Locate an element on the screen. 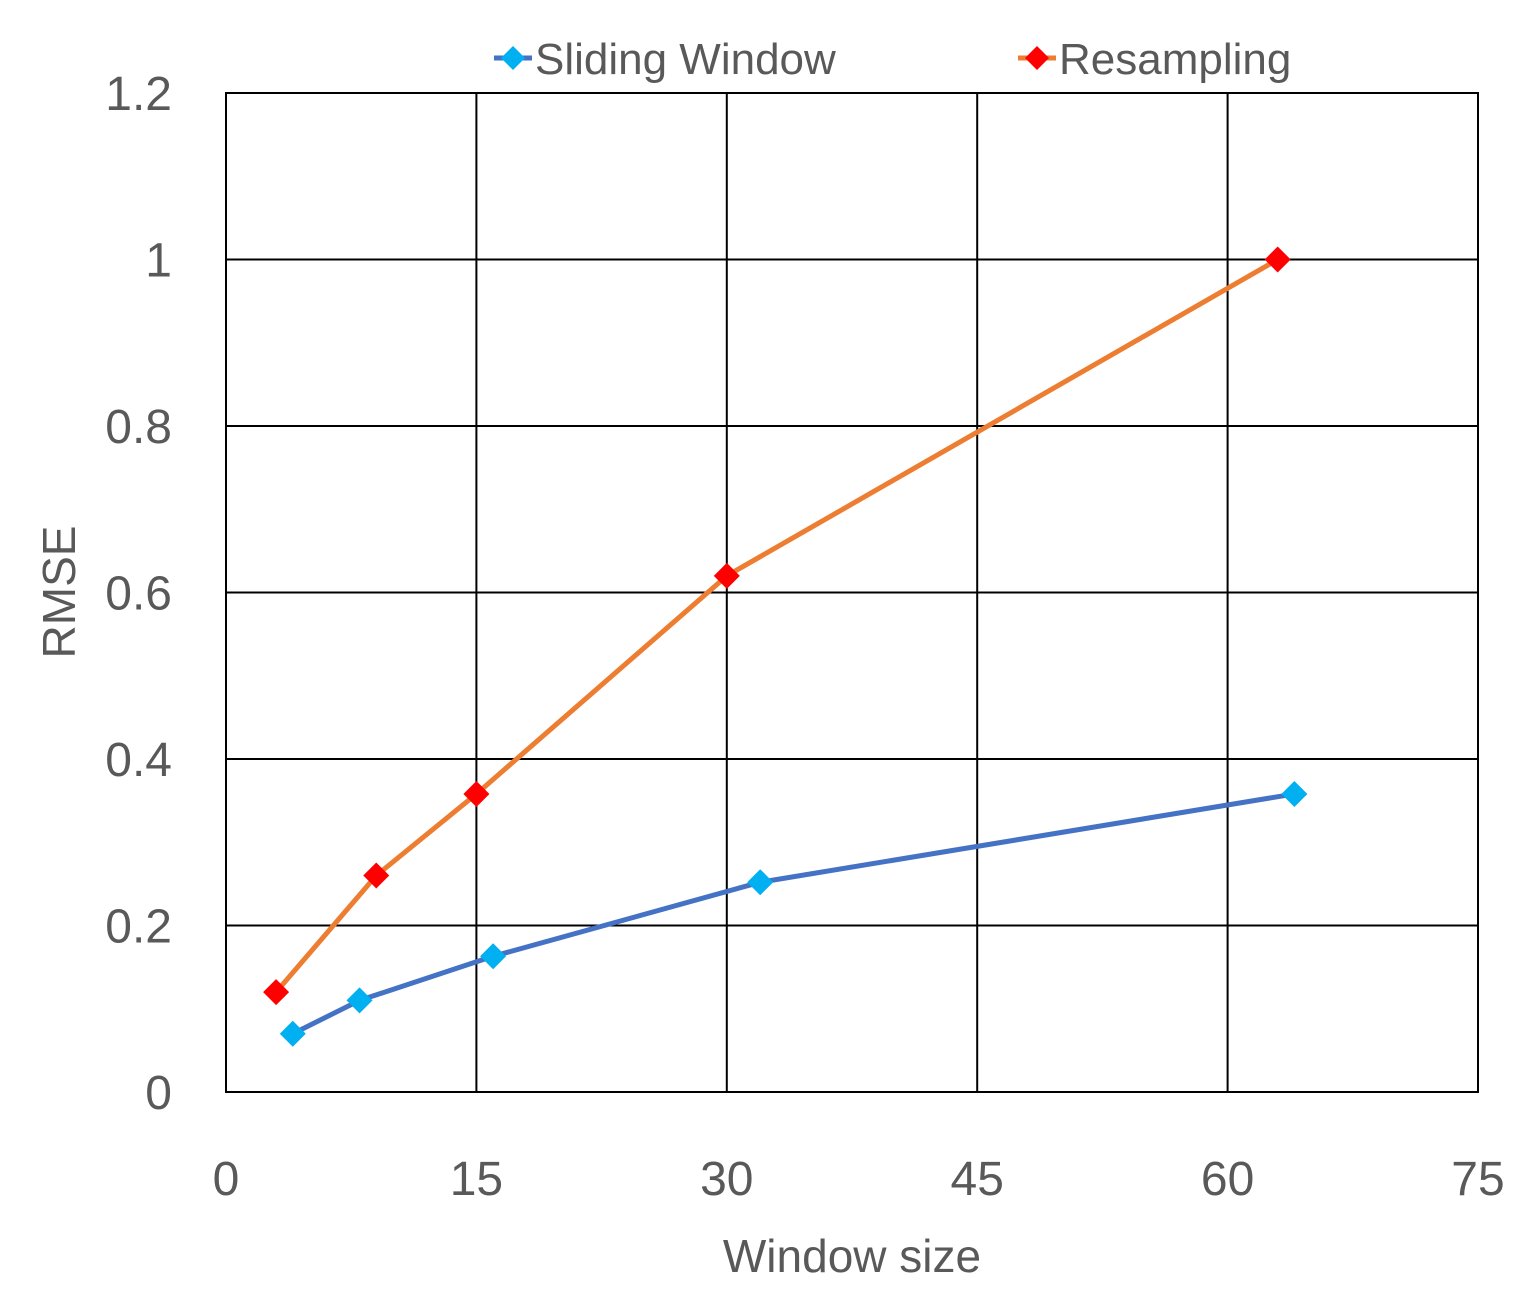  y-axis-ticks: 0 0.2 0.4 0.6 0.8 1 1.2 is located at coordinates (138, 594).